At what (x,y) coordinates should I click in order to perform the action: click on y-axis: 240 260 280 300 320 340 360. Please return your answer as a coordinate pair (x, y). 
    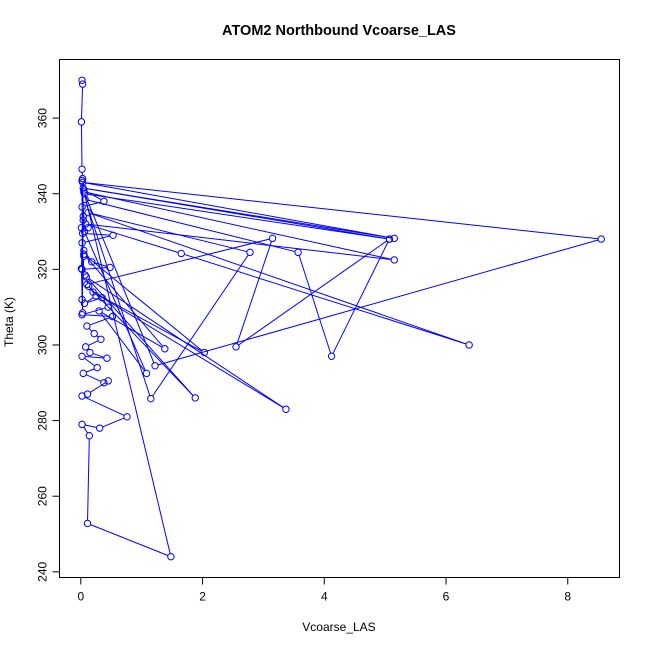
    Looking at the image, I should click on (48, 345).